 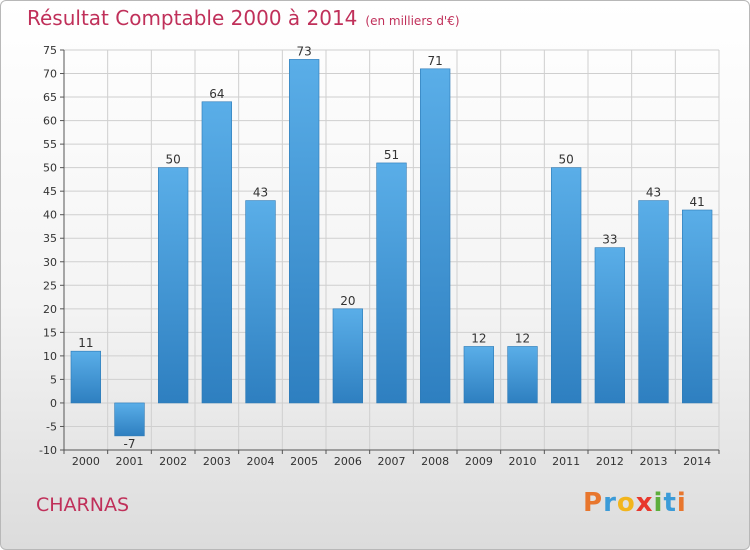 I want to click on bar-2001, so click(x=129, y=419).